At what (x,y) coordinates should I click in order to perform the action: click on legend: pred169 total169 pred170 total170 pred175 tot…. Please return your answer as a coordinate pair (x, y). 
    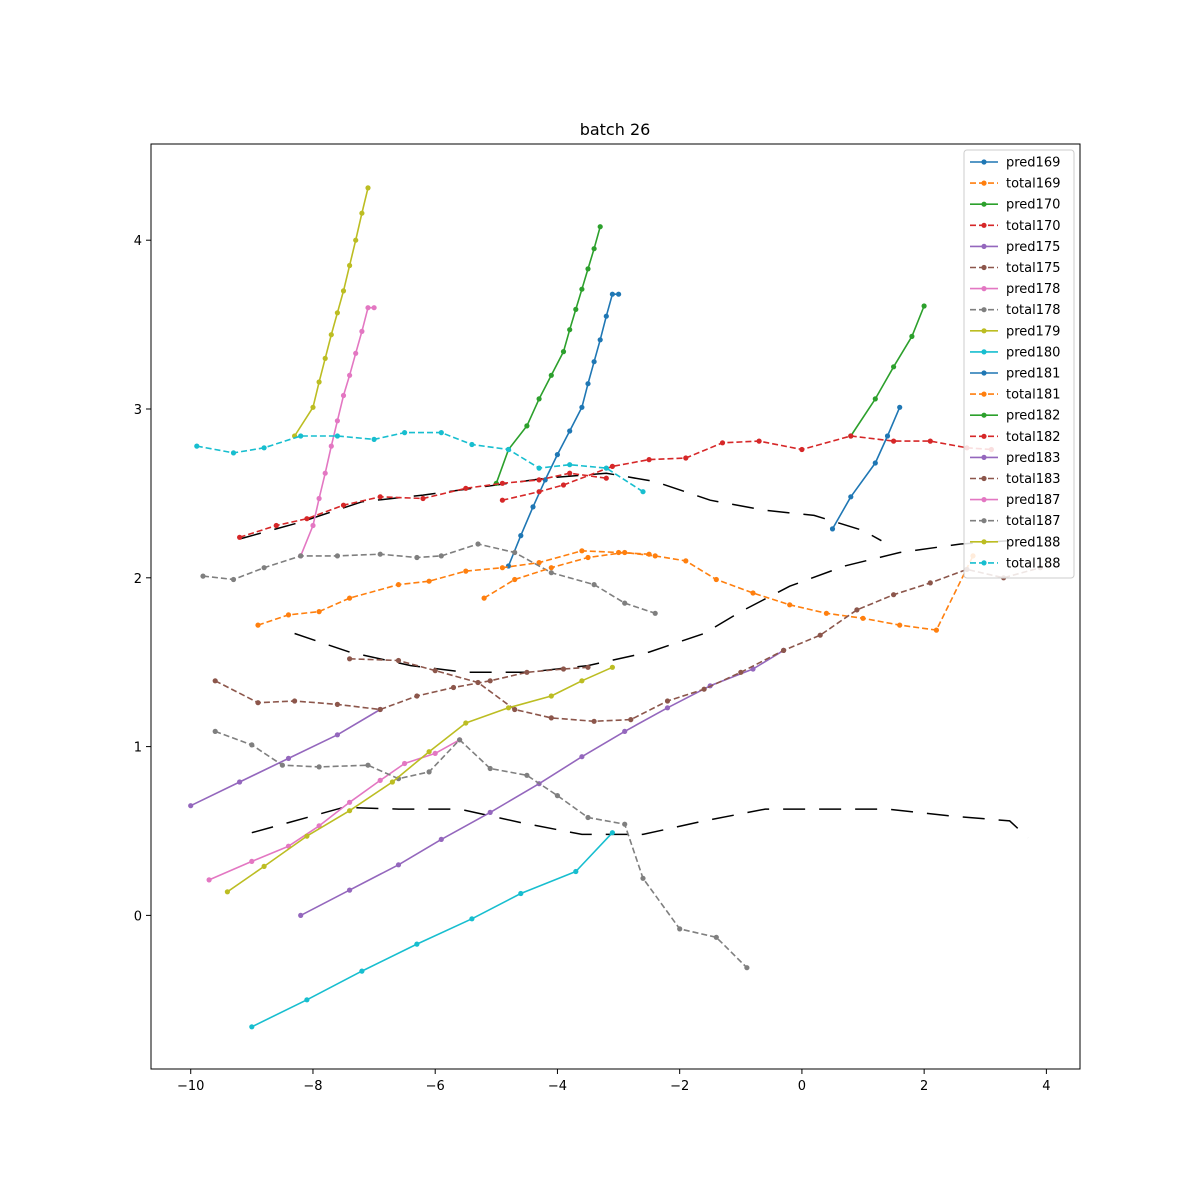
    Looking at the image, I should click on (1019, 364).